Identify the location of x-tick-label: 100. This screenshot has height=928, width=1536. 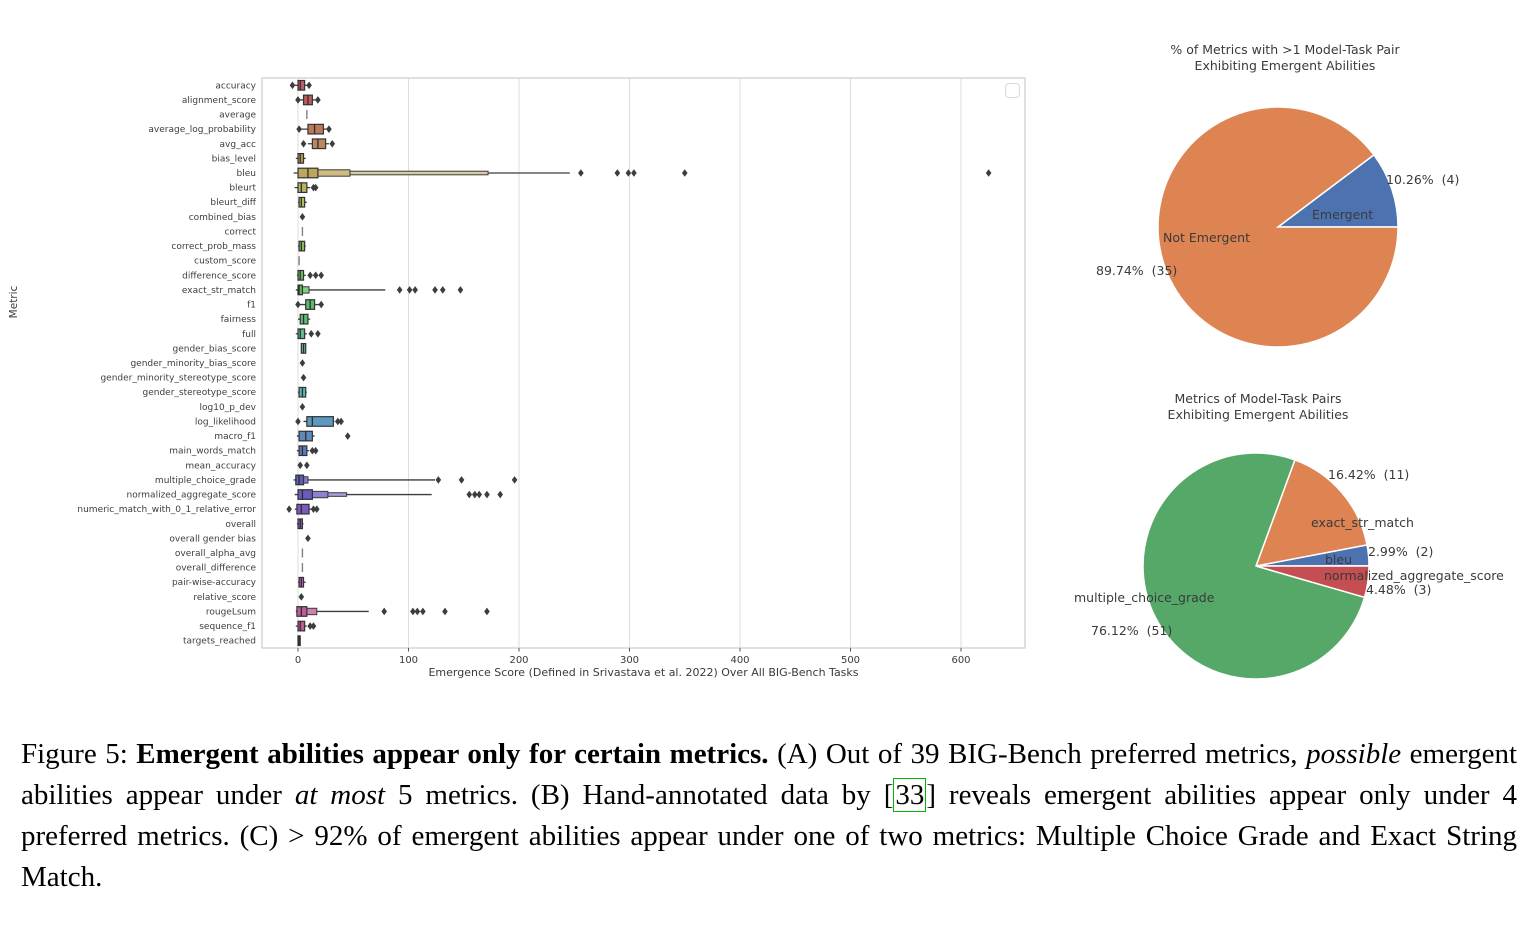
(408, 660).